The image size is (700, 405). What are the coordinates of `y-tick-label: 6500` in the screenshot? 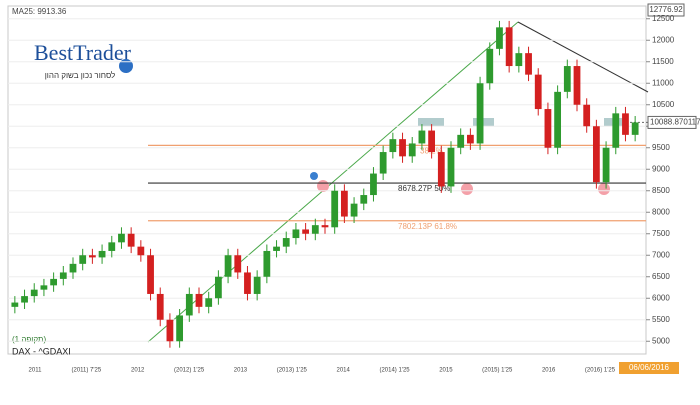 It's located at (661, 276).